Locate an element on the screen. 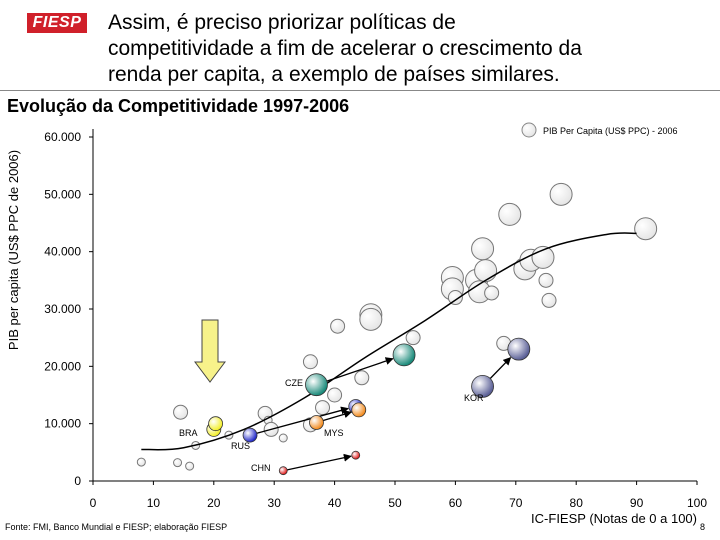 Image resolution: width=720 pixels, height=540 pixels. y-tick-label: 0 is located at coordinates (77, 481).